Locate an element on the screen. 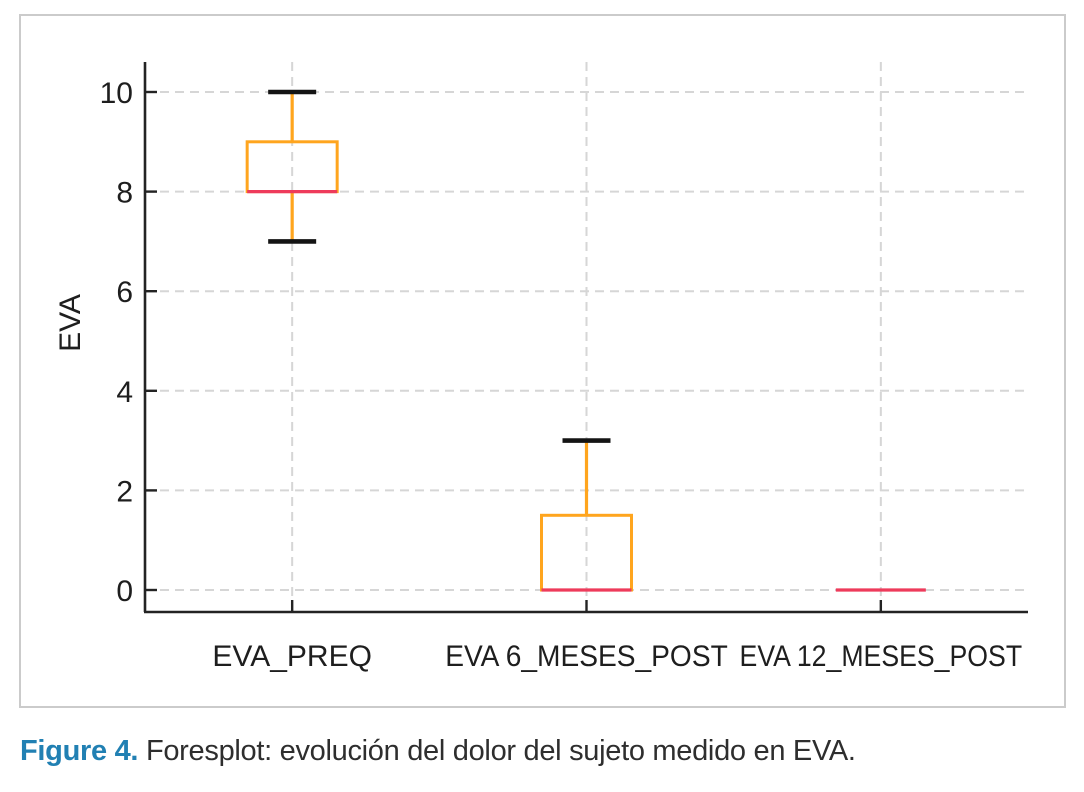 This screenshot has width=1084, height=792. x-category-label: EVA 12_MESES_POST is located at coordinates (881, 656).